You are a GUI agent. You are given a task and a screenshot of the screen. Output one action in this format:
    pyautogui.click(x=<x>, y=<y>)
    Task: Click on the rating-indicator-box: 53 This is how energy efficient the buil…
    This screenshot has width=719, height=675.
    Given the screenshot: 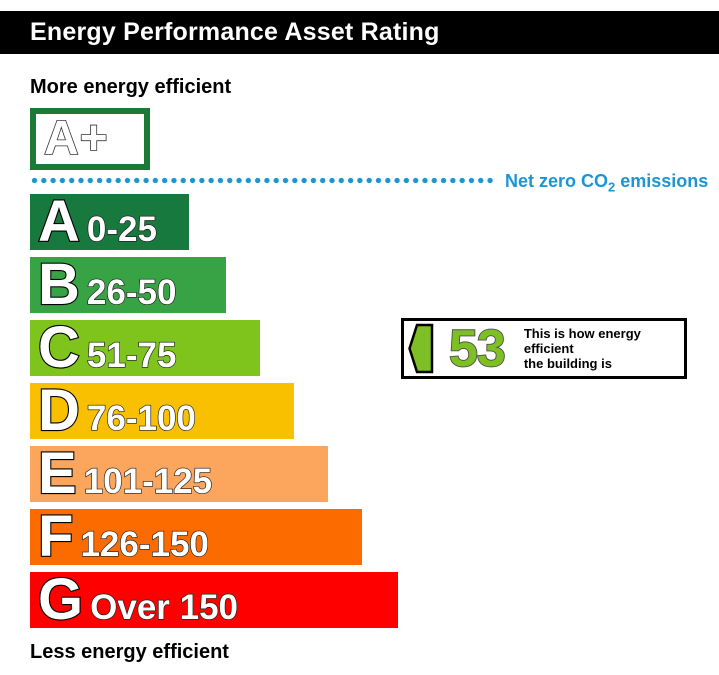 What is the action you would take?
    pyautogui.click(x=544, y=348)
    